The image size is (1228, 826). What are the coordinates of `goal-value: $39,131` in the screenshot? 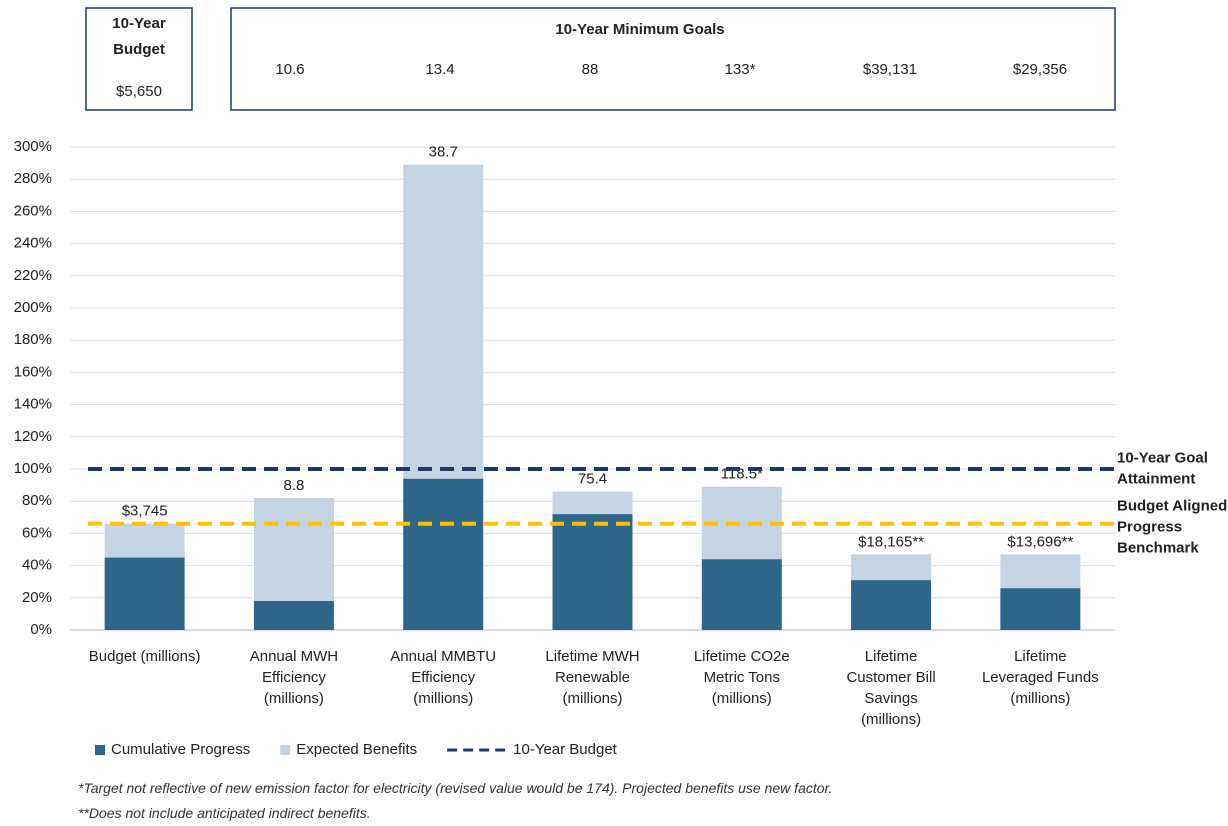 It's located at (890, 69).